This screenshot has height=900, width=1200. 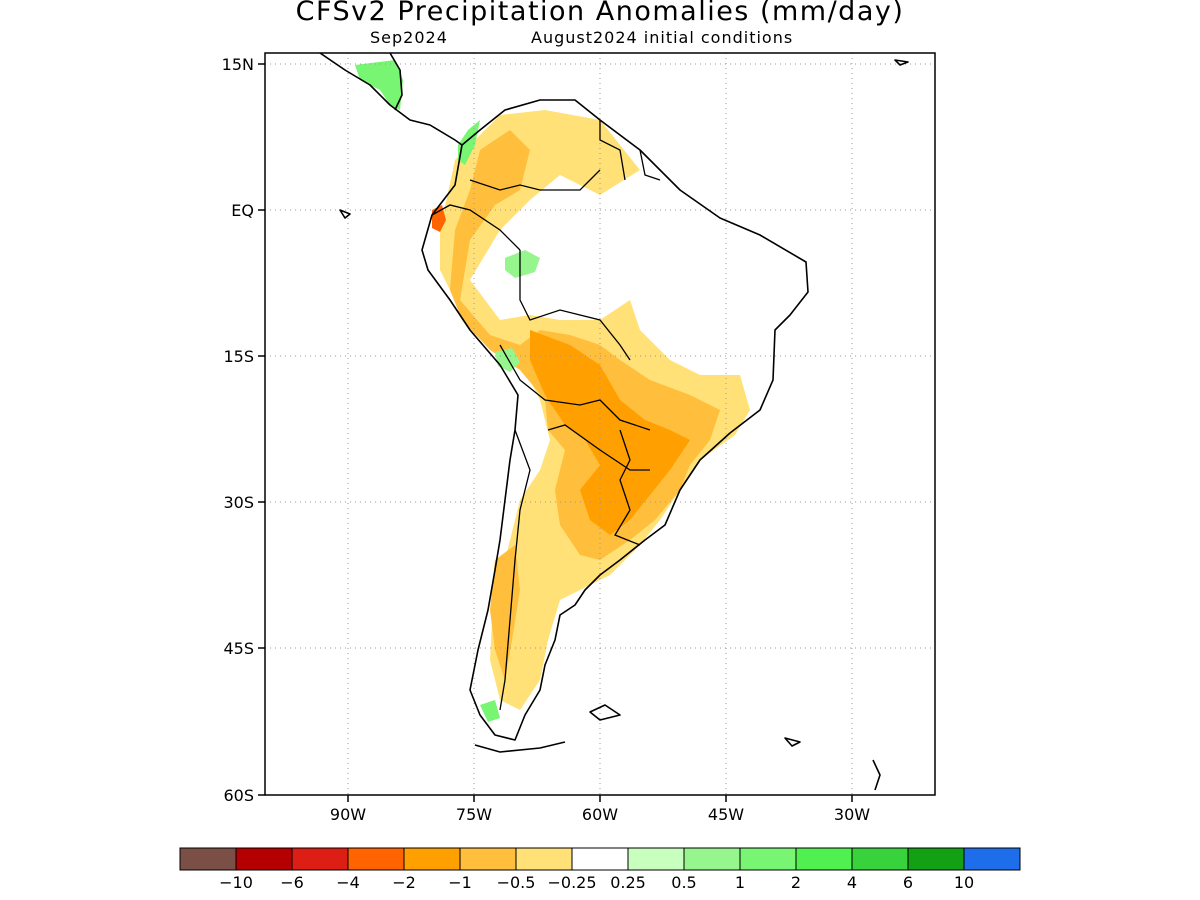 I want to click on lat-label: 15S, so click(x=238, y=356).